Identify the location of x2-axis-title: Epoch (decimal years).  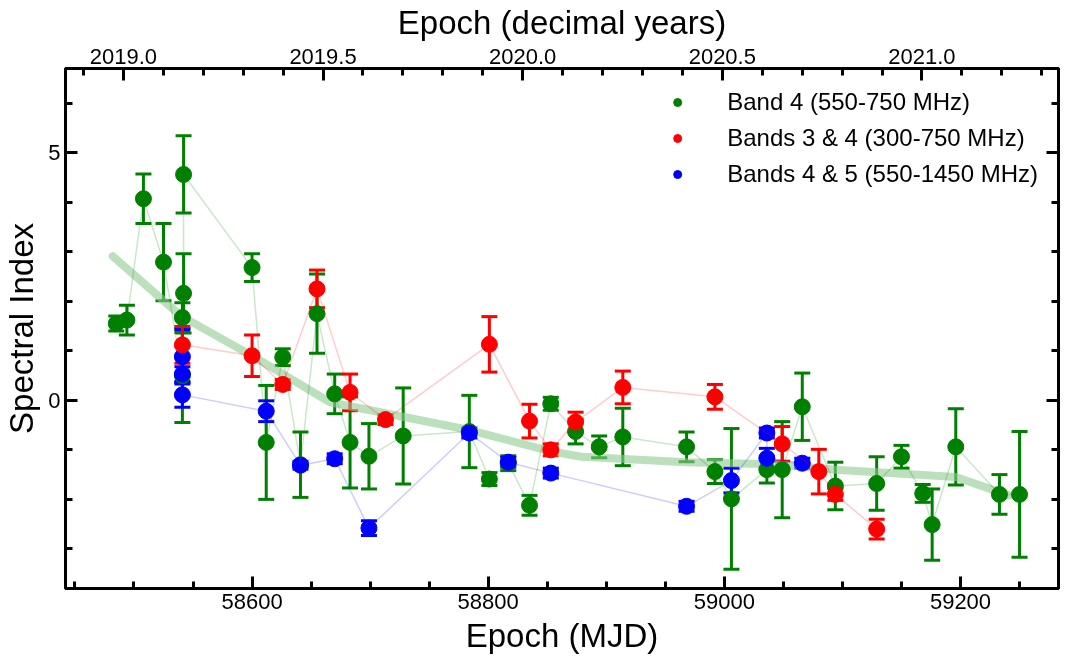
(562, 22).